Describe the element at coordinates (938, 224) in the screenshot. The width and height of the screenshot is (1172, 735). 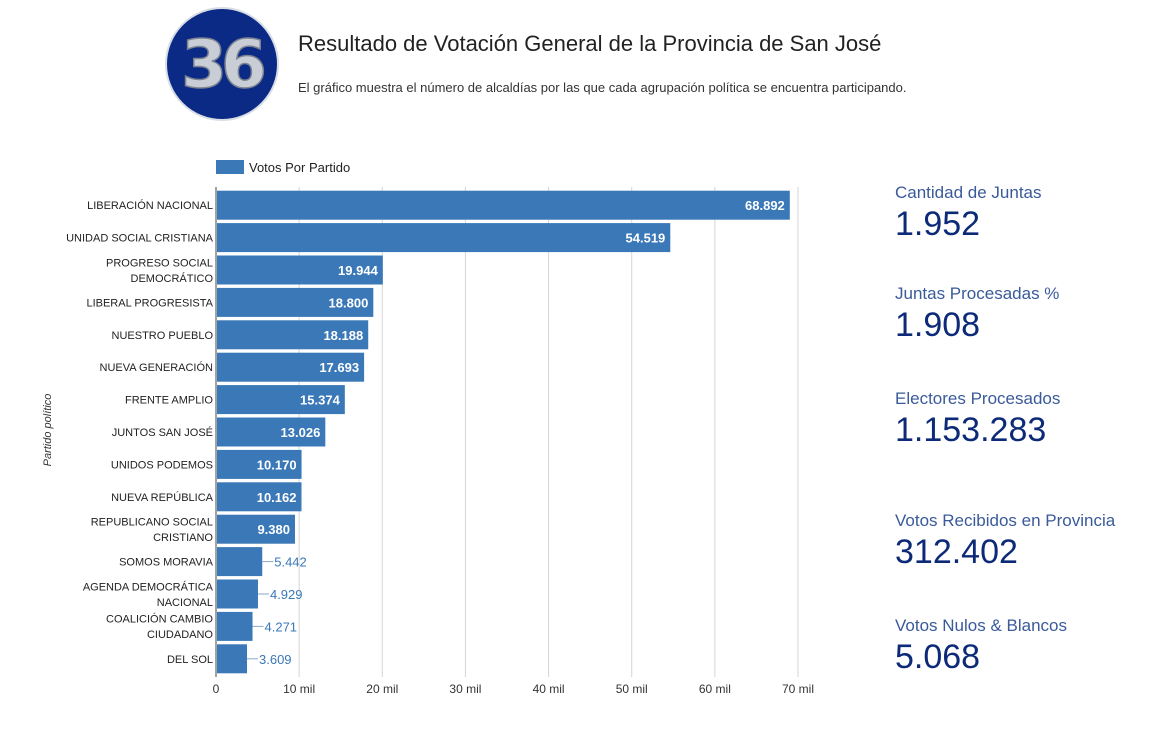
I see `stat-value: 1.952` at that location.